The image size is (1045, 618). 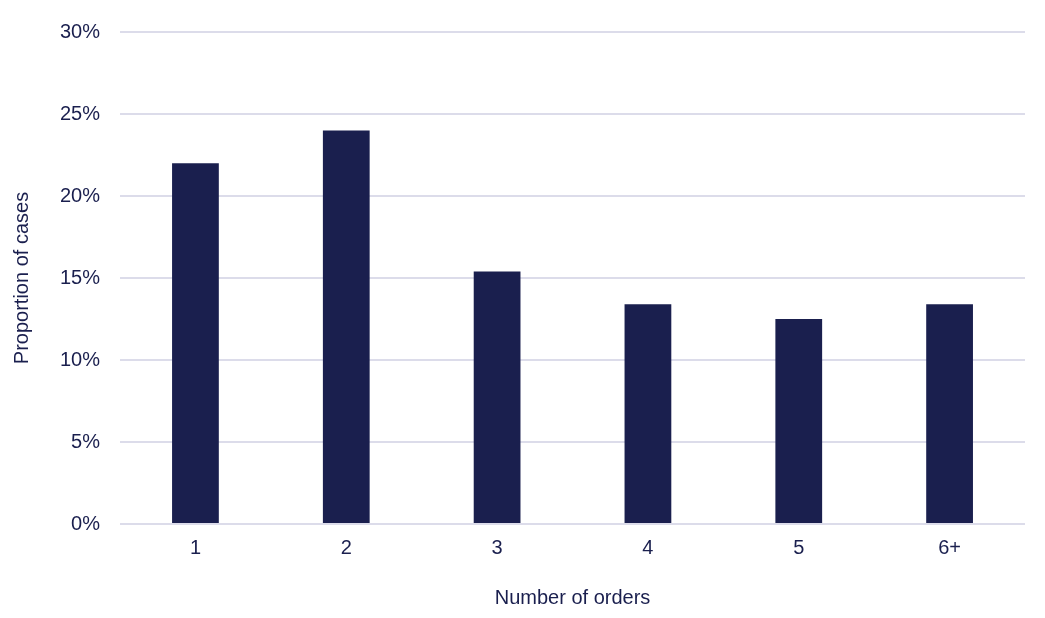 What do you see at coordinates (497, 546) in the screenshot?
I see `x-tick-label: 3` at bounding box center [497, 546].